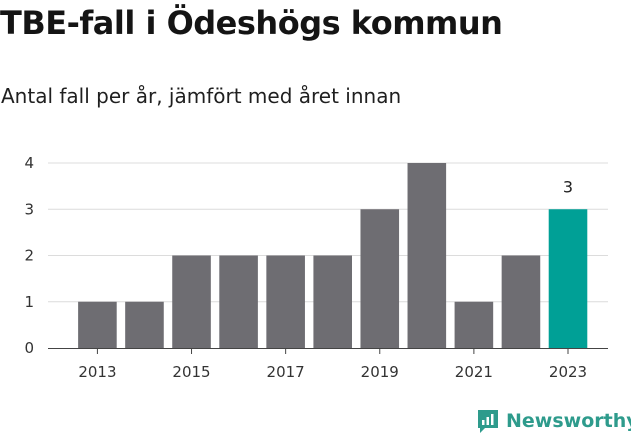 This screenshot has height=439, width=631. I want to click on newsworthy-logo-icon, so click(488, 421).